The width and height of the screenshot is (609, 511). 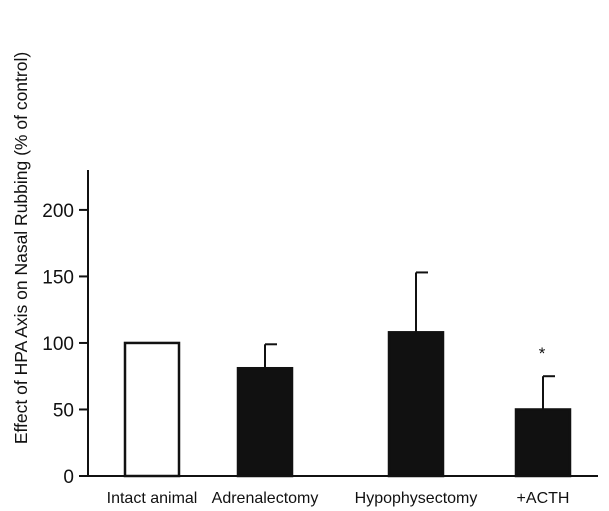 What do you see at coordinates (265, 498) in the screenshot?
I see `x-category-label: Adrenalectomy` at bounding box center [265, 498].